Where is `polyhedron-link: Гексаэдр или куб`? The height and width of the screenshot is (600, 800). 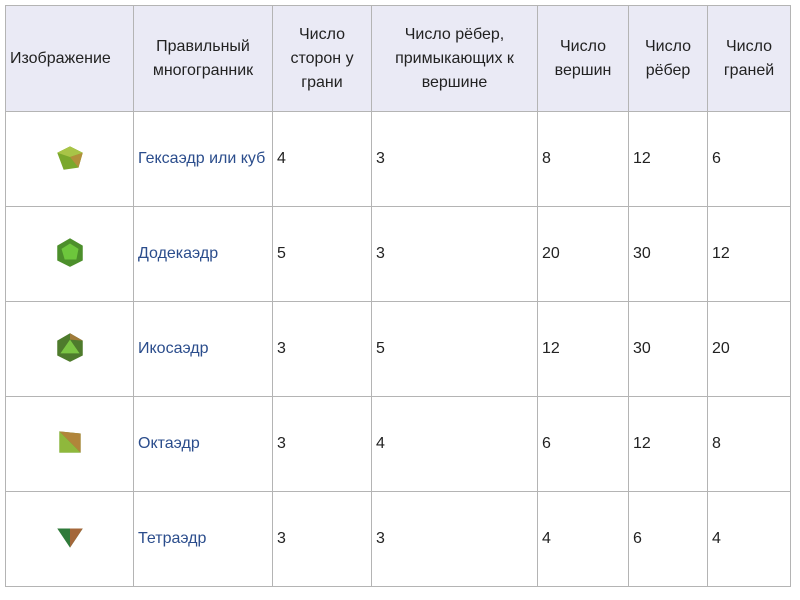 polyhedron-link: Гексаэдр или куб is located at coordinates (202, 158).